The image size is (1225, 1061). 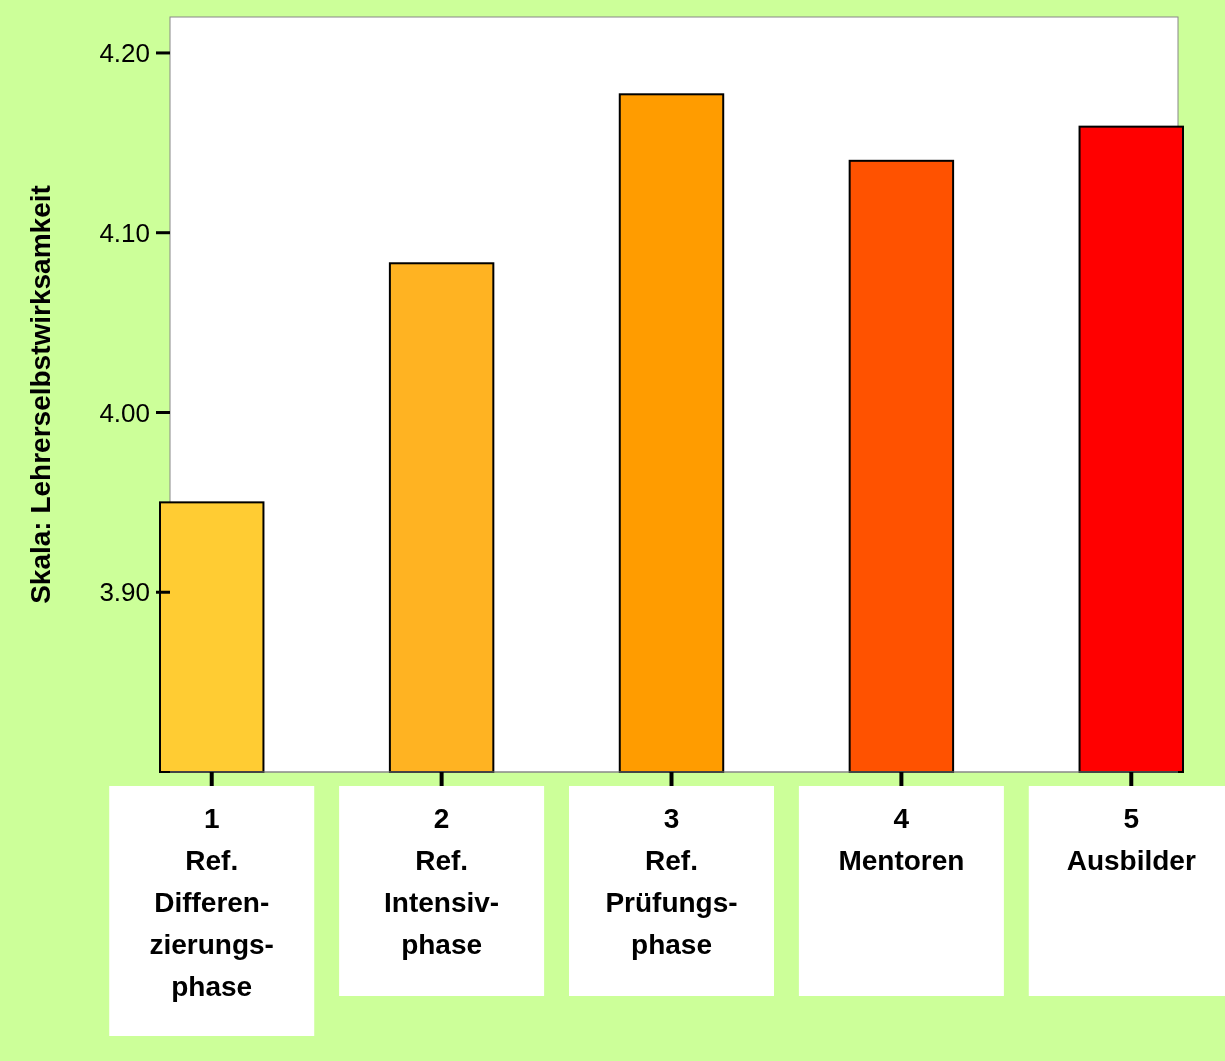 I want to click on x-tick-label: 1 Ref. Differen- zierungs- phase, so click(x=211, y=902).